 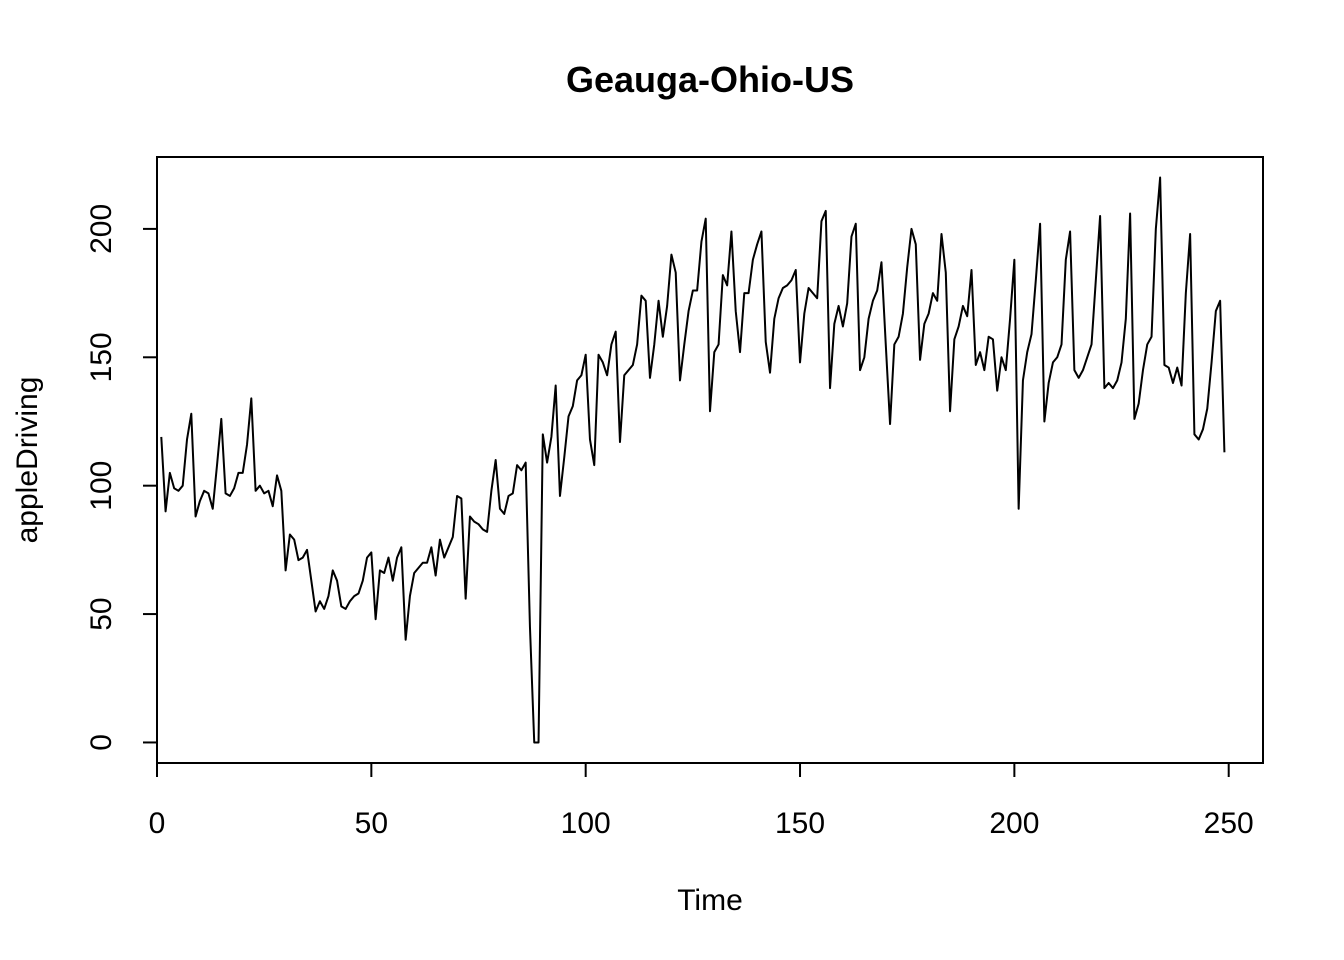 What do you see at coordinates (710, 900) in the screenshot?
I see `x-axis-label: Time` at bounding box center [710, 900].